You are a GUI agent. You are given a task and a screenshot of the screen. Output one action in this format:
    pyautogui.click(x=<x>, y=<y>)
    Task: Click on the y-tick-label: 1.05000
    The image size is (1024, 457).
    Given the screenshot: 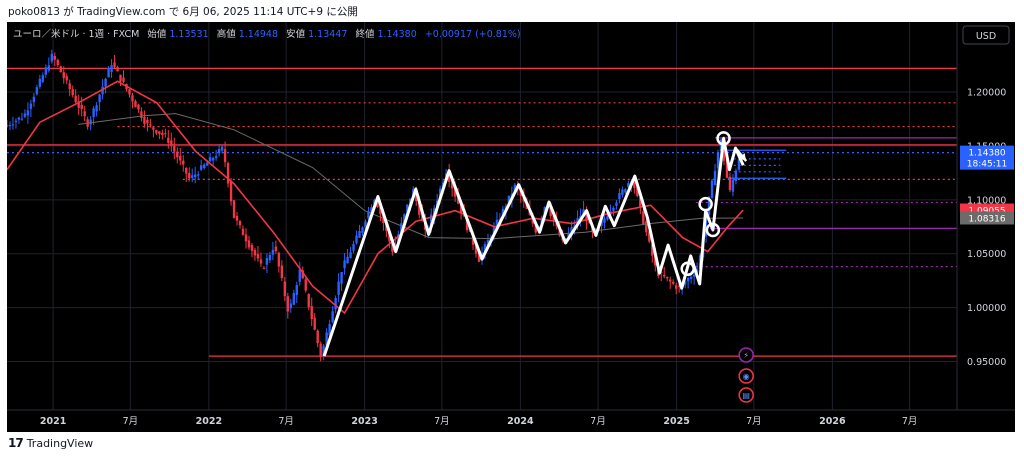 What is the action you would take?
    pyautogui.click(x=986, y=254)
    